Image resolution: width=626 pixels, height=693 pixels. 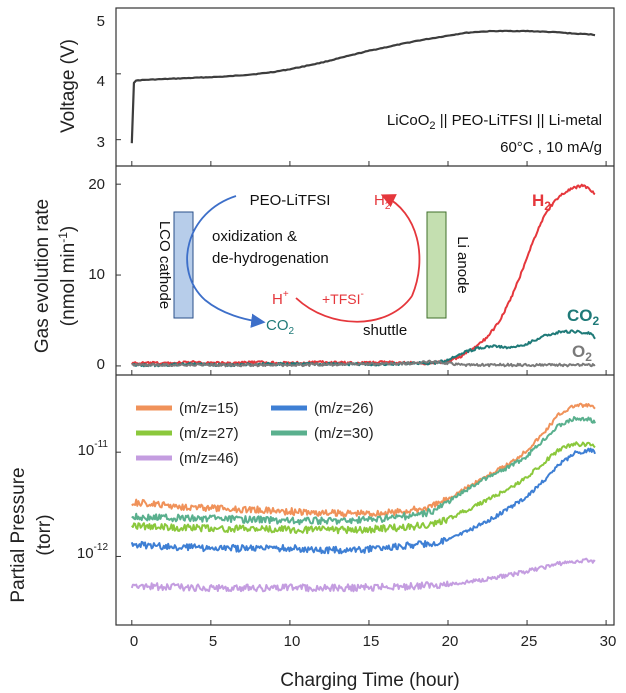 I want to click on voltage-ytick-4: 4, so click(x=101, y=81).